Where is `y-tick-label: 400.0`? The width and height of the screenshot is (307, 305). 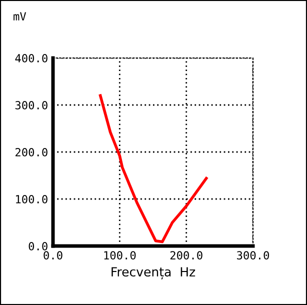
y-tick-label: 400.0 is located at coordinates (31, 58).